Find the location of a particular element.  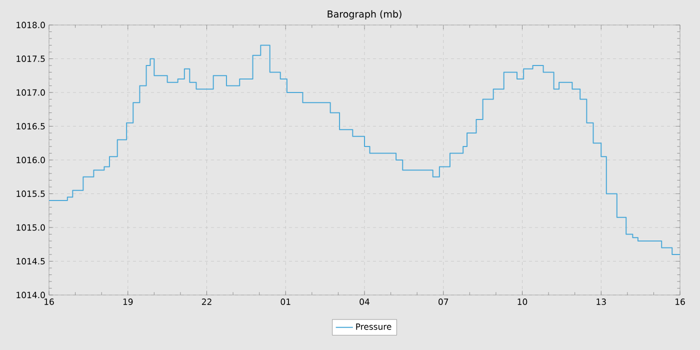

x-tick-label: 13 is located at coordinates (601, 301).